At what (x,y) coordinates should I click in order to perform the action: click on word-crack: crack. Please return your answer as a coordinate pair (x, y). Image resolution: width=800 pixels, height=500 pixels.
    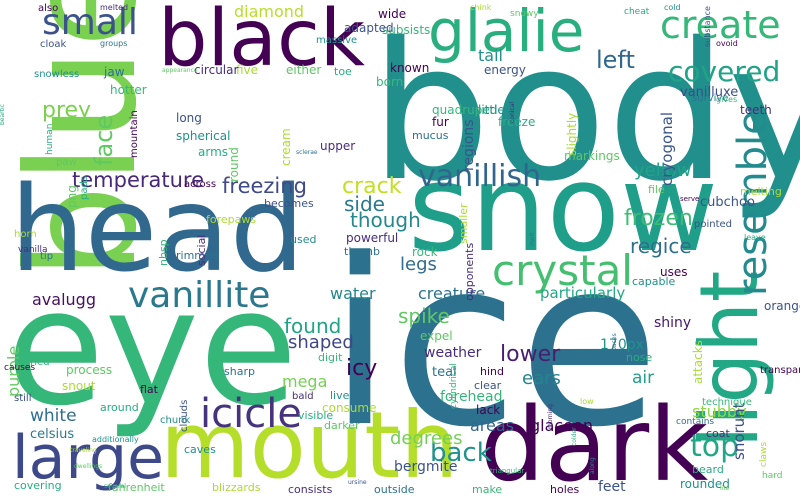
    Looking at the image, I should click on (372, 186).